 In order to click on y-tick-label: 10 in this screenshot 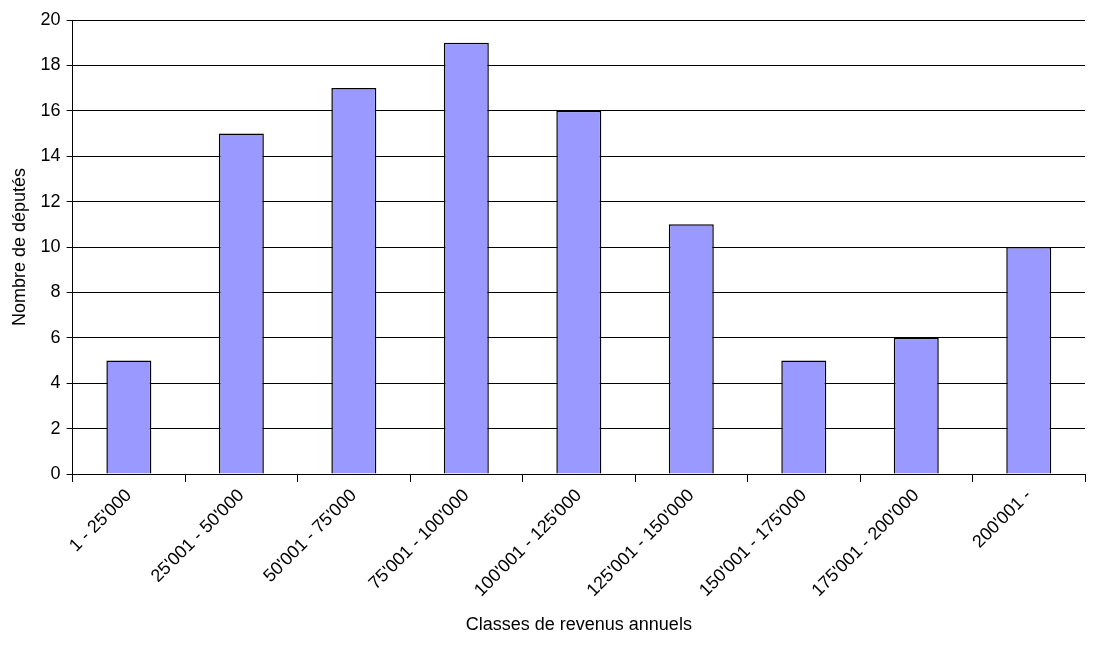, I will do `click(50, 245)`.